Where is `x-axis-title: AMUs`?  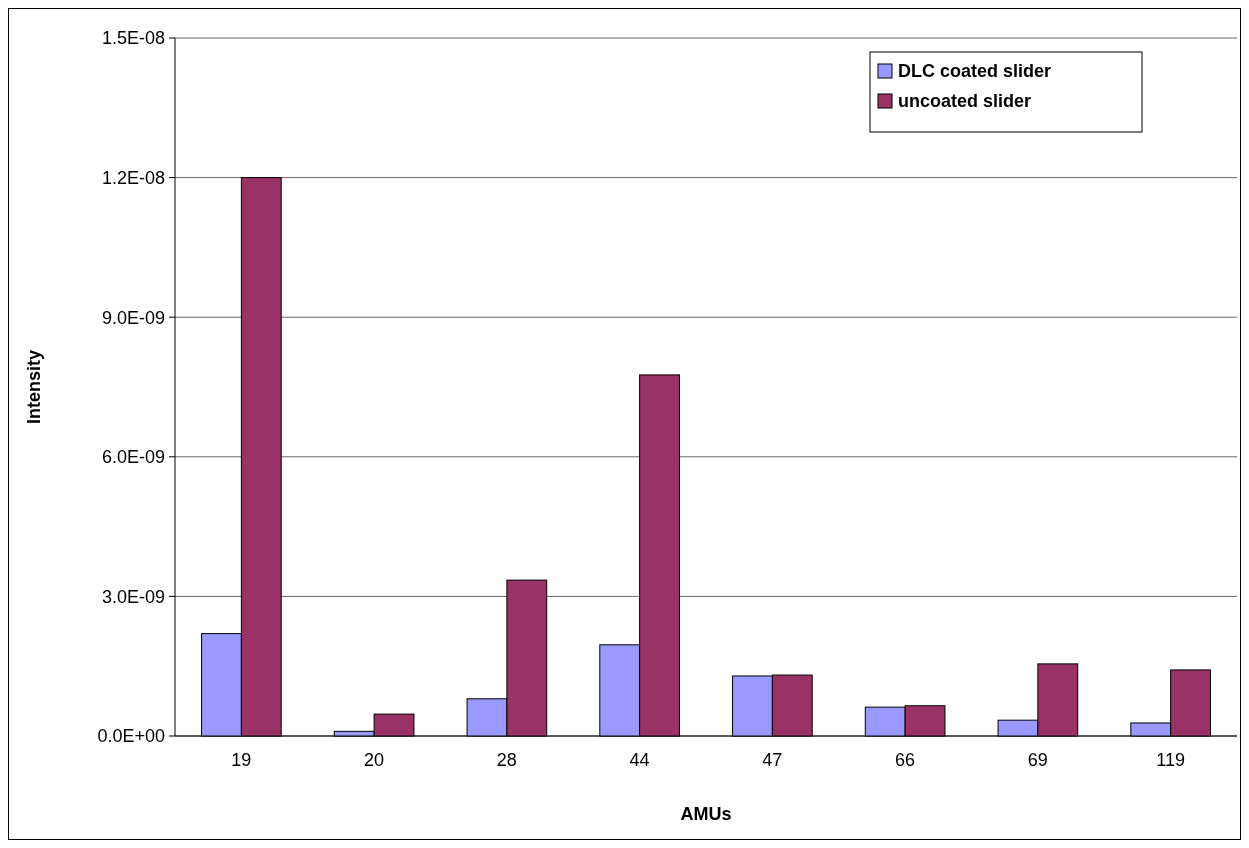
x-axis-title: AMUs is located at coordinates (706, 814).